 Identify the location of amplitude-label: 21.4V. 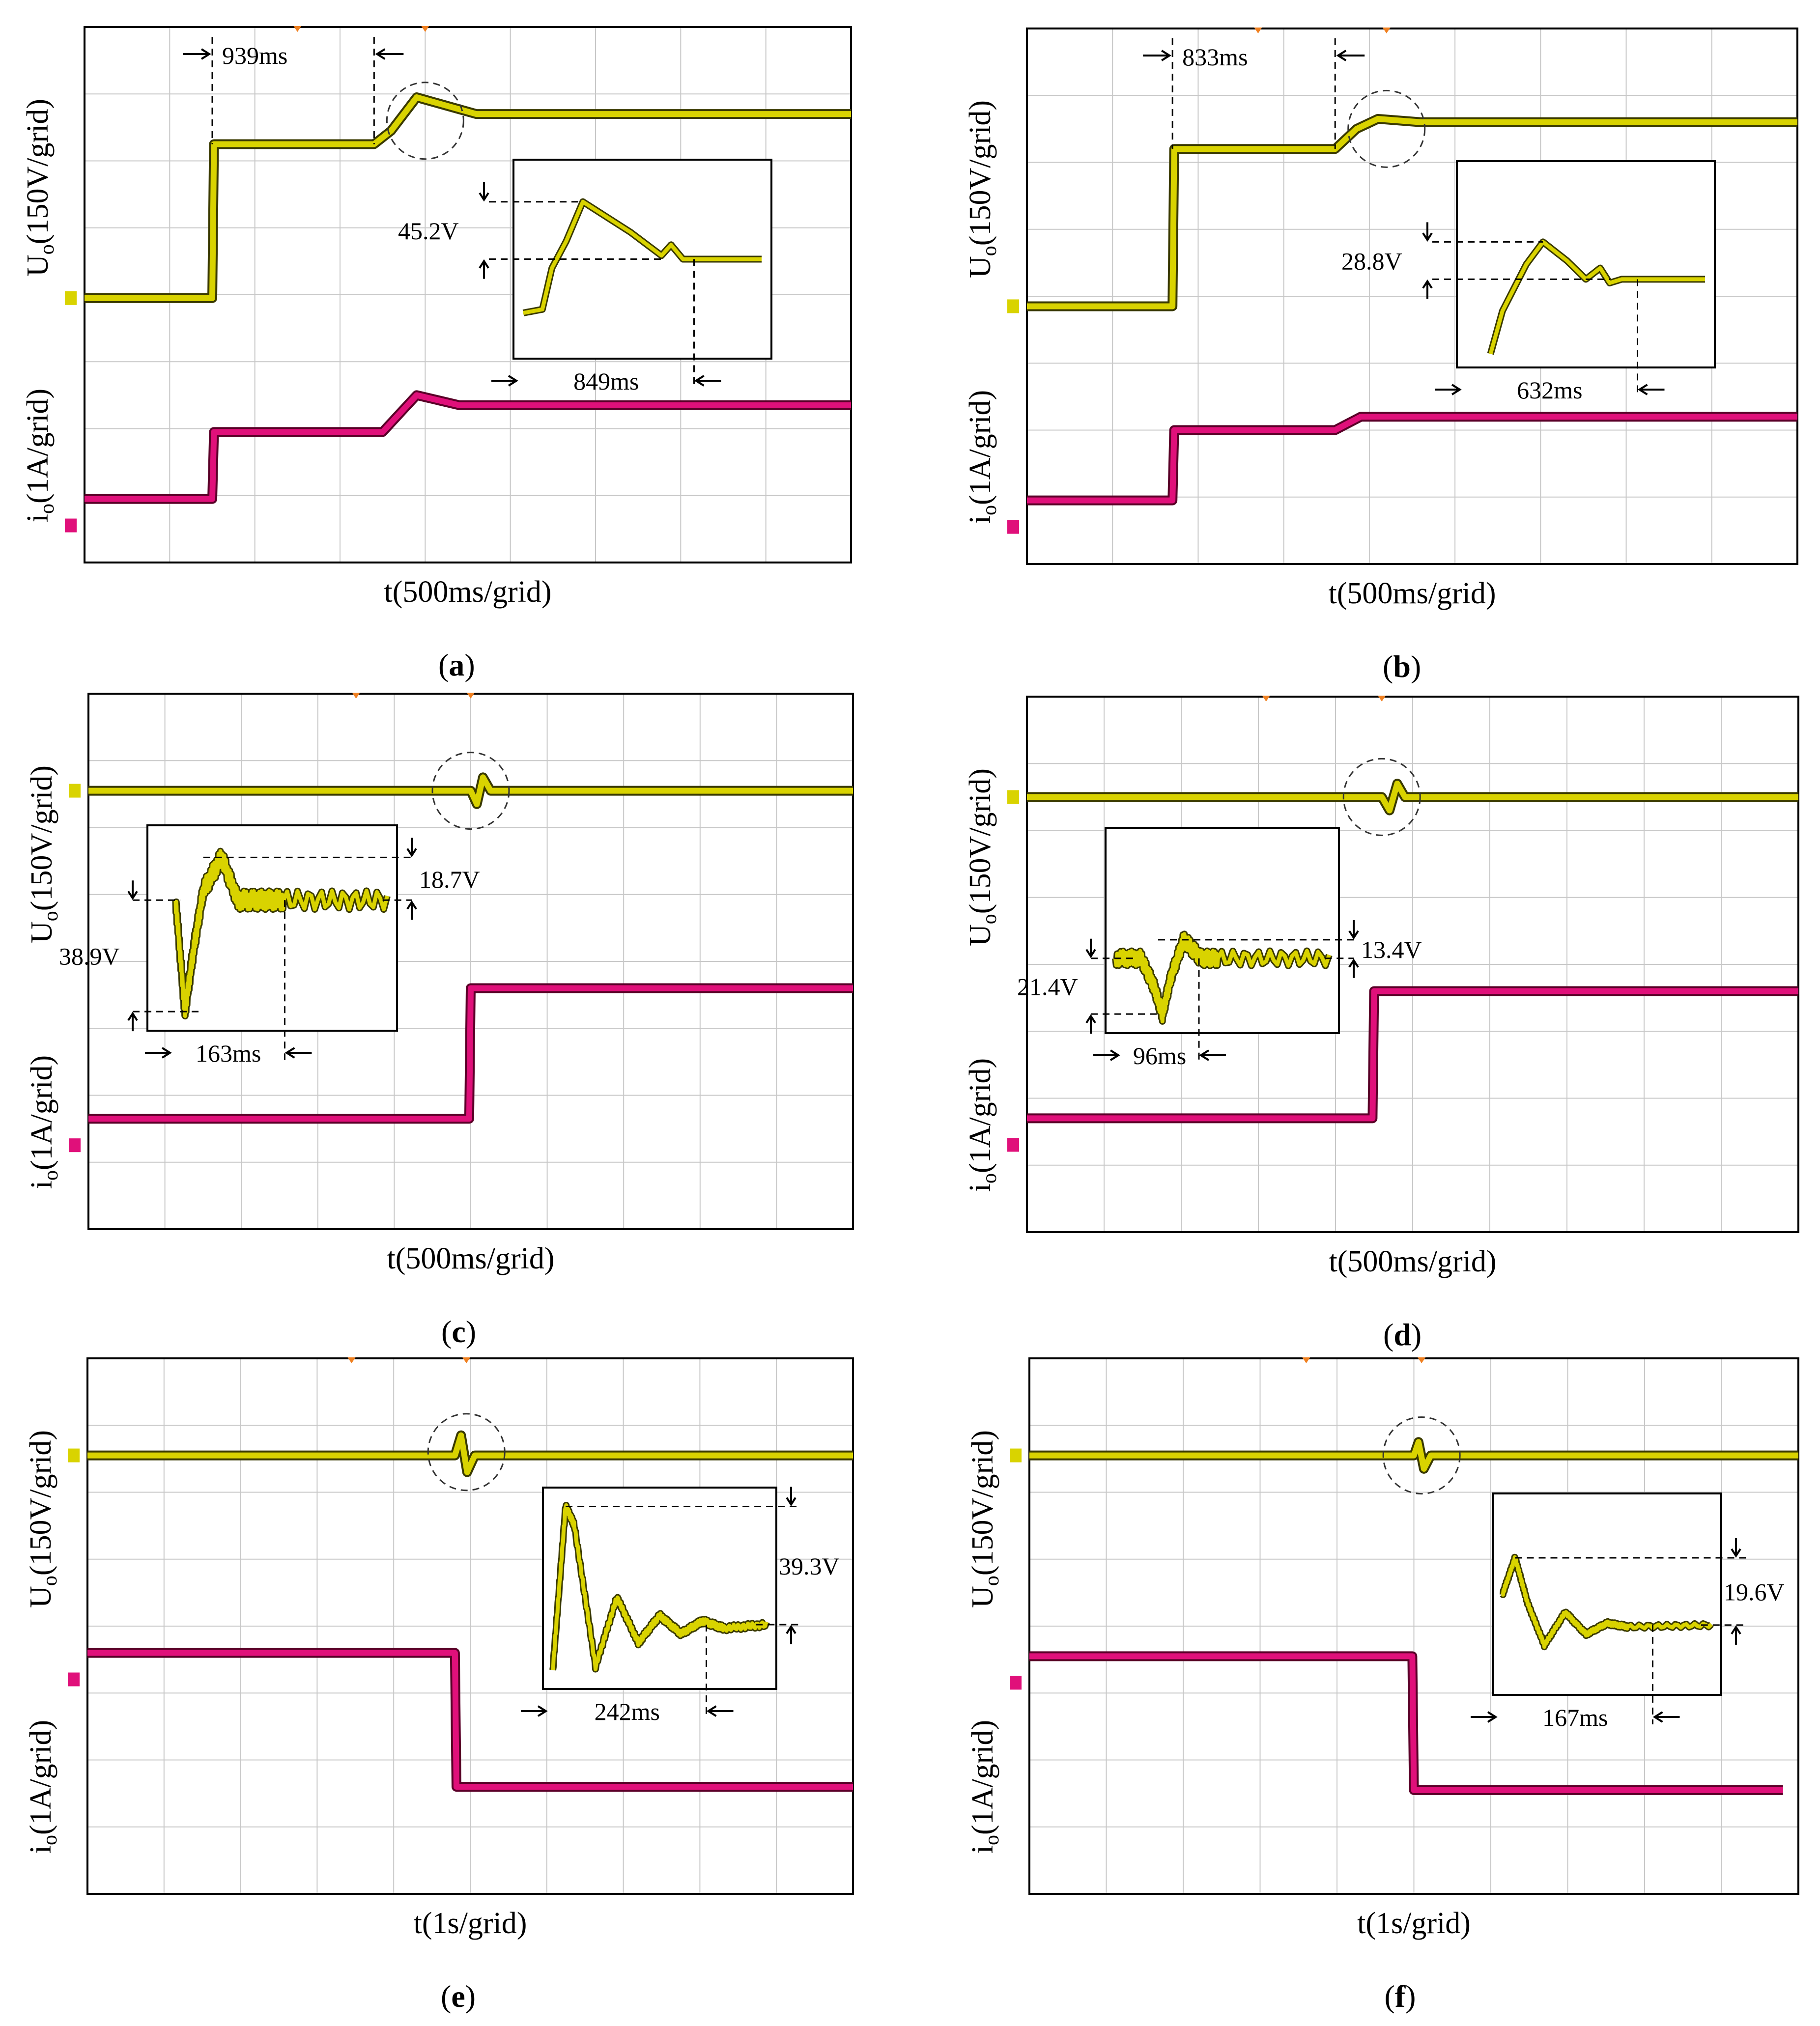
(1047, 986).